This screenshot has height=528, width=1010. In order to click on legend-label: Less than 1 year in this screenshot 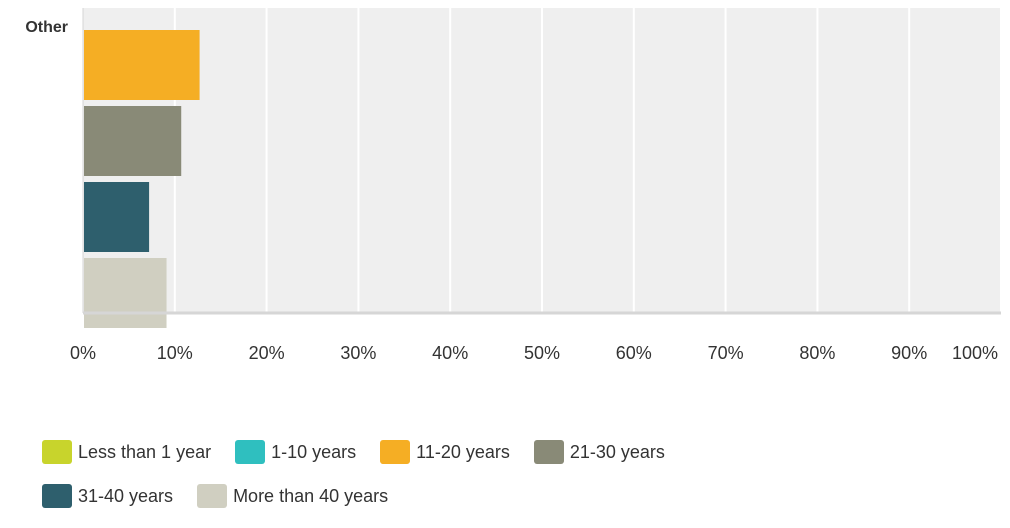, I will do `click(145, 451)`.